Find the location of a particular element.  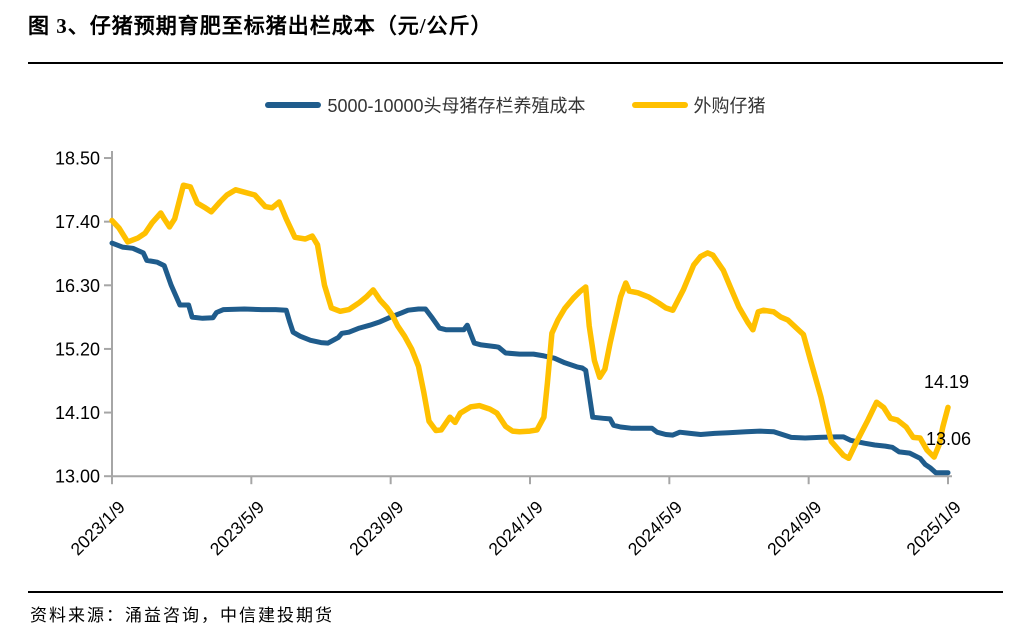

y-axis-tick-label: 13.00 is located at coordinates (77, 477).